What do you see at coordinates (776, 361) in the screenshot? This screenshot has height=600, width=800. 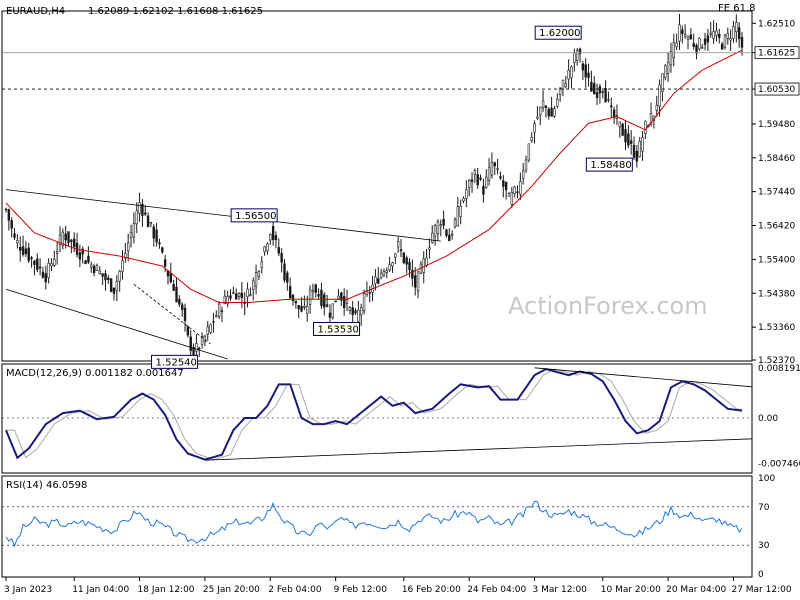 I see `price-tick-label: 1.52370` at bounding box center [776, 361].